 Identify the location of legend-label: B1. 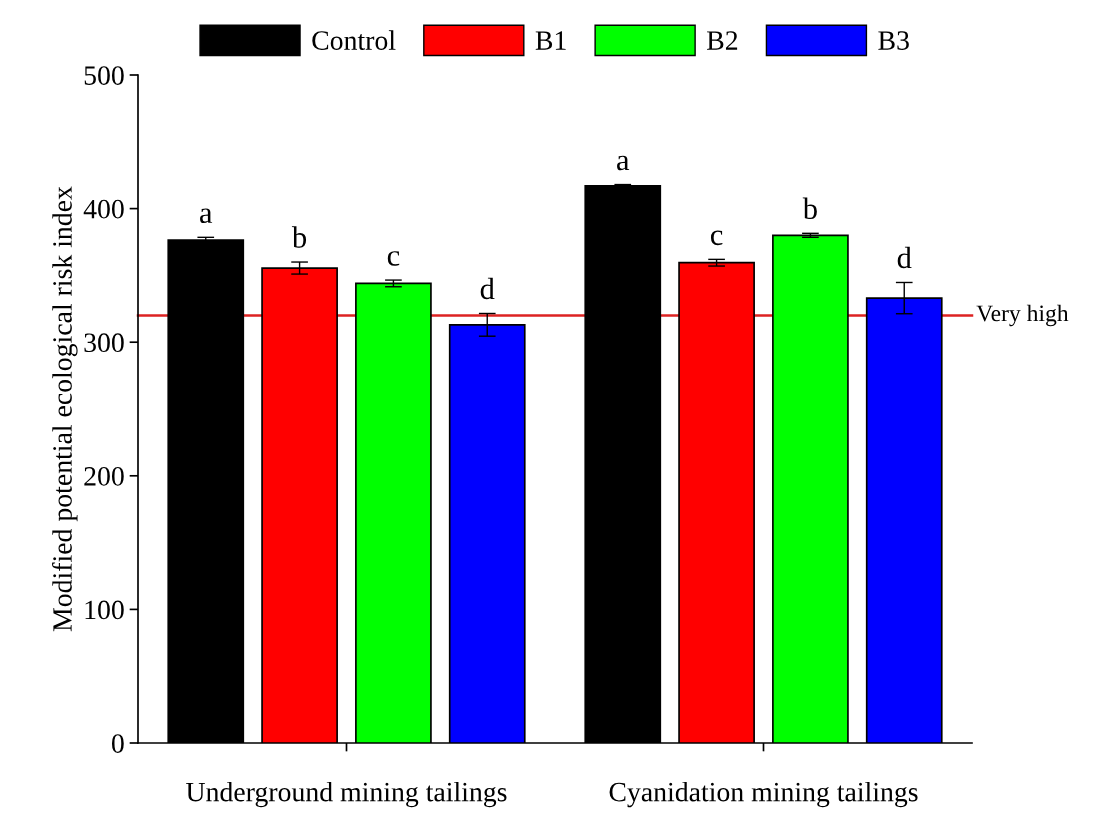
(550, 40).